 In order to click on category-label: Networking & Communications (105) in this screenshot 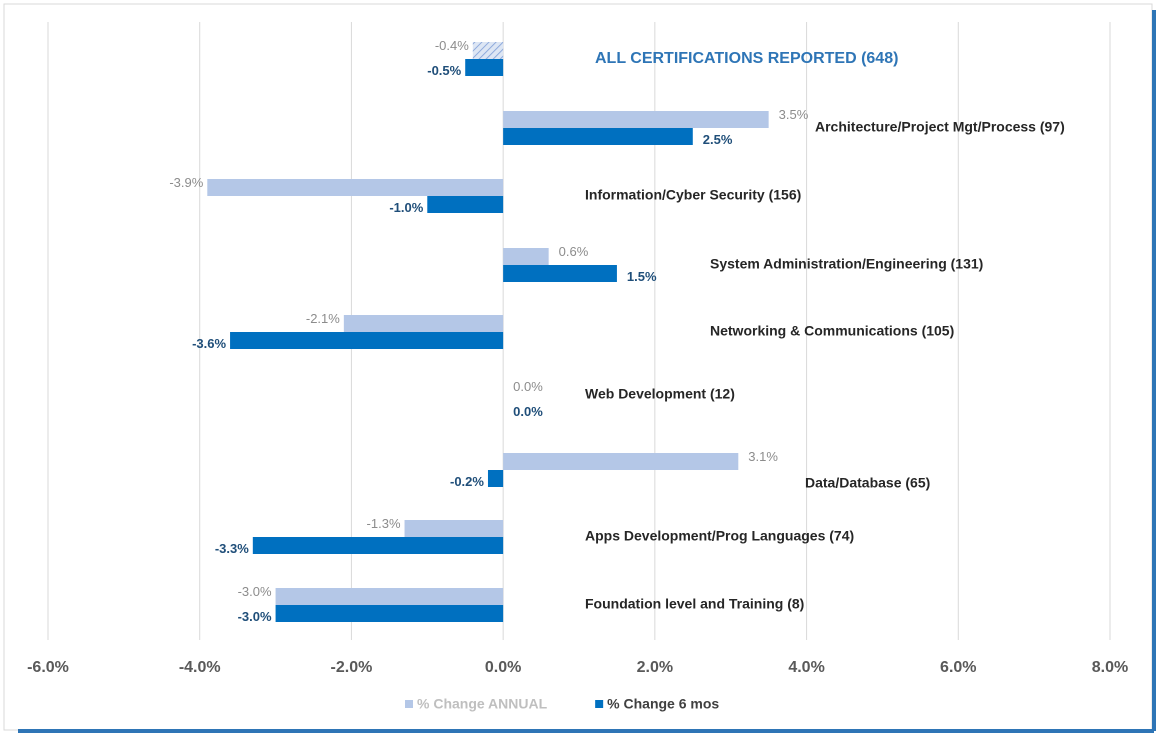, I will do `click(832, 331)`.